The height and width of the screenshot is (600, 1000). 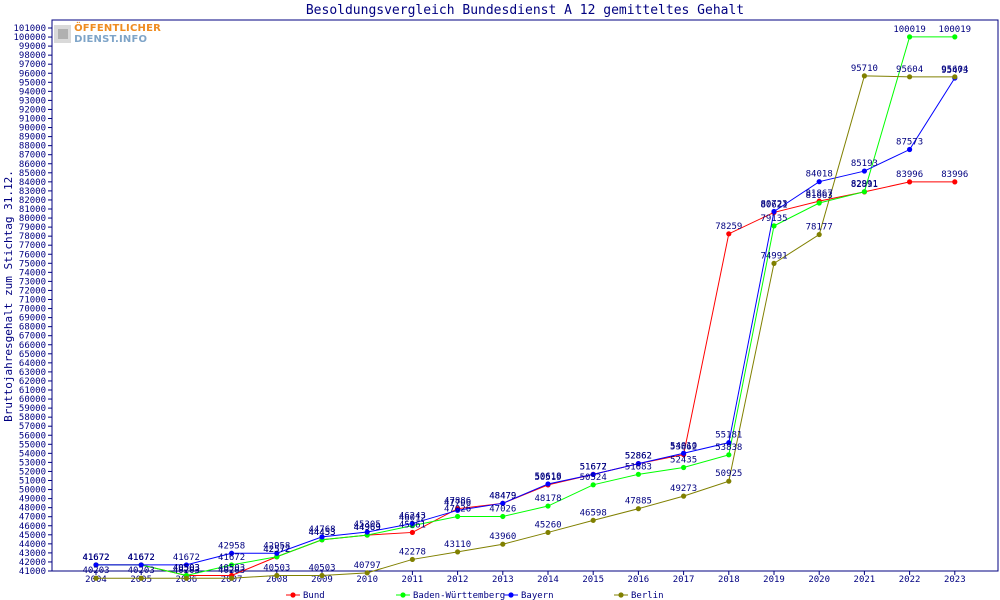 I want to click on y-tick-label: 71000, so click(x=32, y=301).